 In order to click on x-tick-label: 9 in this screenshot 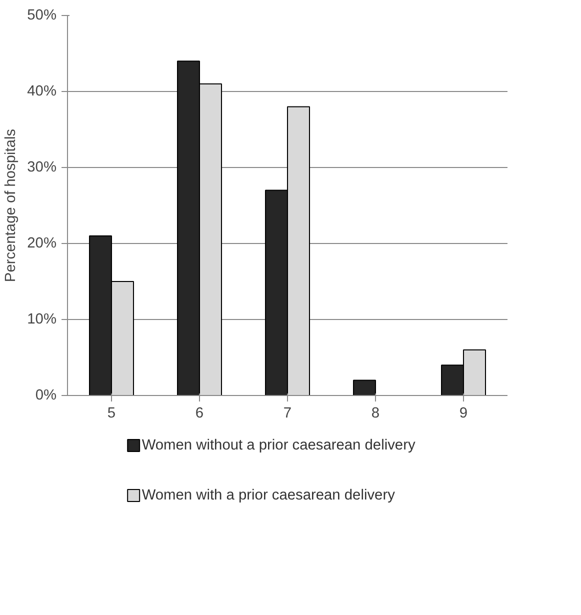, I will do `click(463, 414)`.